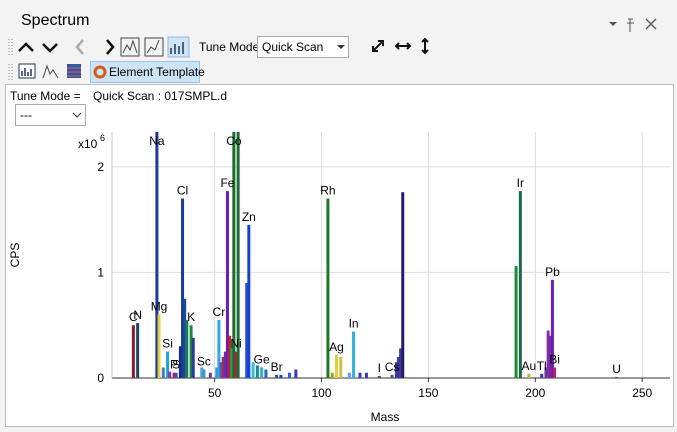 Image resolution: width=677 pixels, height=432 pixels. I want to click on y-tick-label: 0, so click(100, 378).